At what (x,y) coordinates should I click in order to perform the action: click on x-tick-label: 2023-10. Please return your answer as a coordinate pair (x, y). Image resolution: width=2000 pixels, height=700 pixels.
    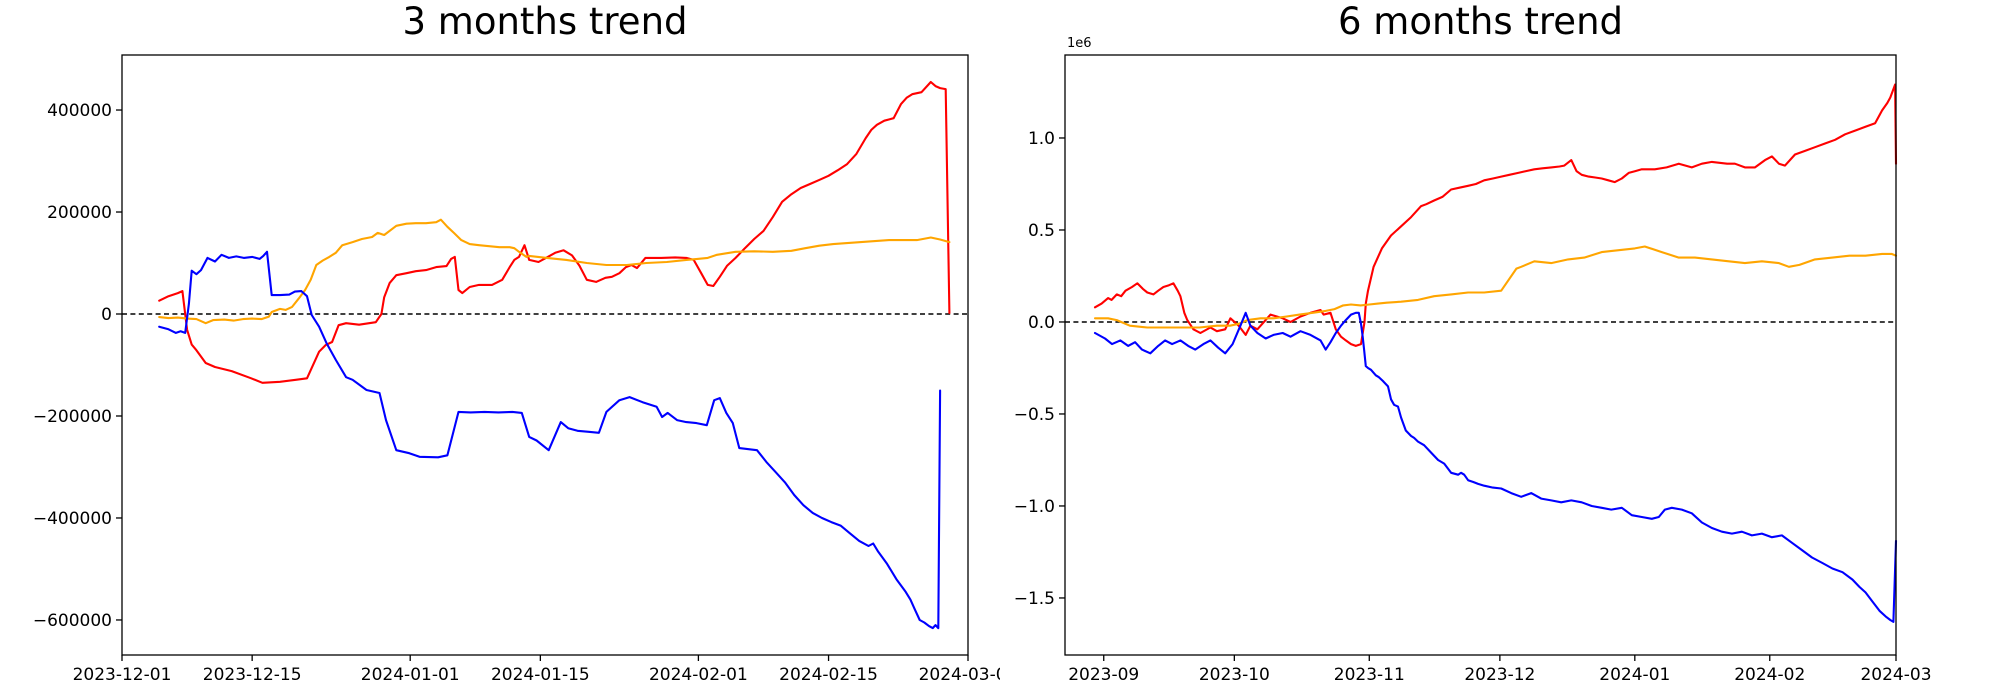
    Looking at the image, I should click on (1234, 675).